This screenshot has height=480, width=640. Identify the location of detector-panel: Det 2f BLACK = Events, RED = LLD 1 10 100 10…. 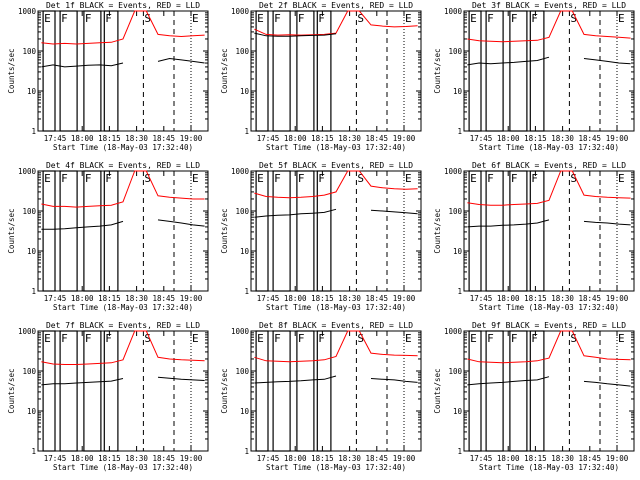
(321, 76).